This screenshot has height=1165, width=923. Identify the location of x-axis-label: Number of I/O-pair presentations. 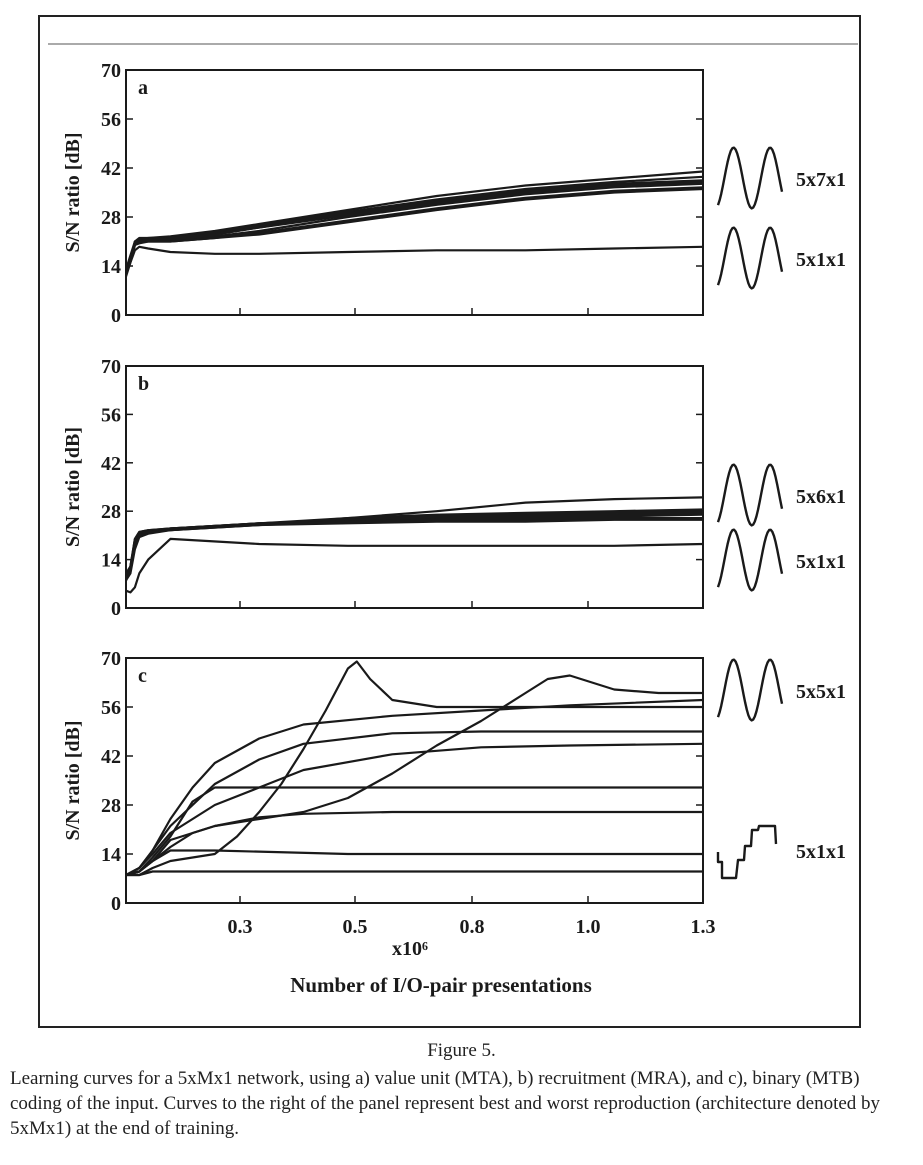
(441, 985).